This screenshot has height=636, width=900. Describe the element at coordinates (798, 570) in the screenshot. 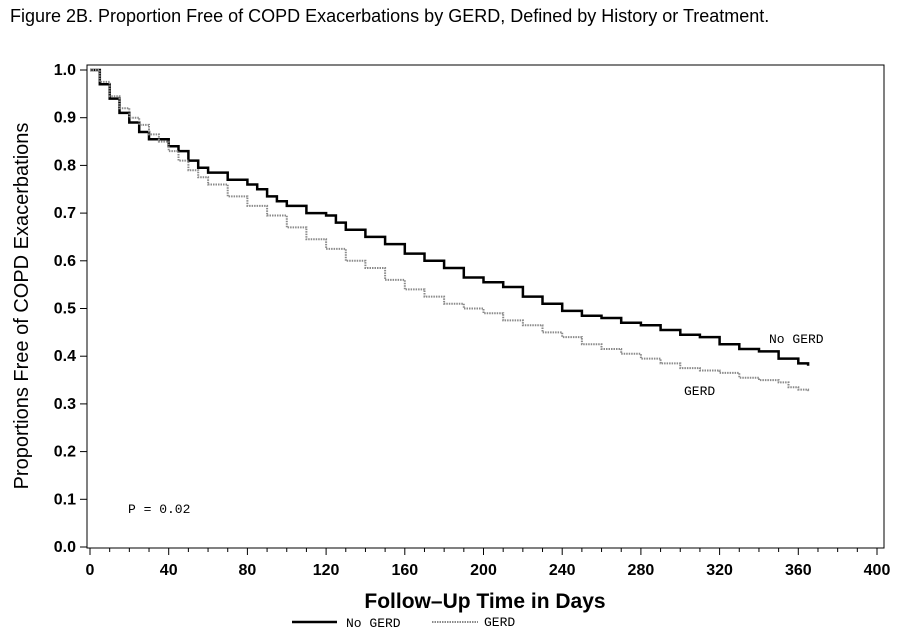

I see `x-tick-label: 360` at that location.